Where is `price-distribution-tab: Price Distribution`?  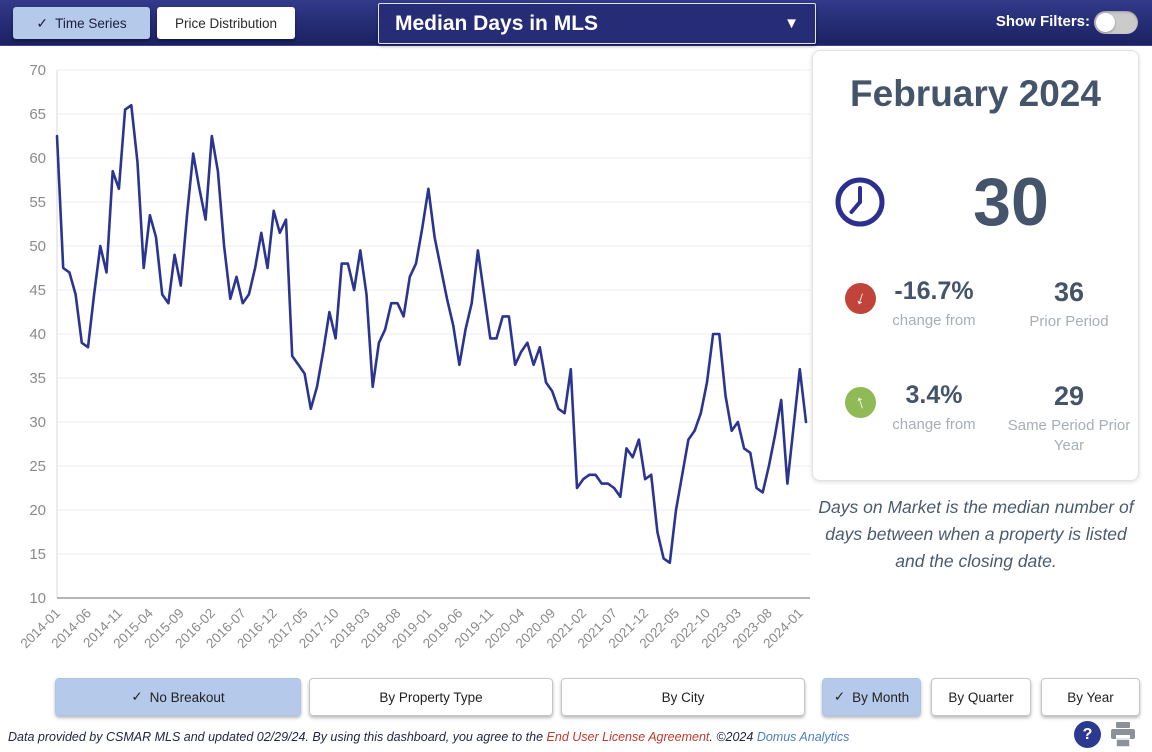
price-distribution-tab: Price Distribution is located at coordinates (226, 23).